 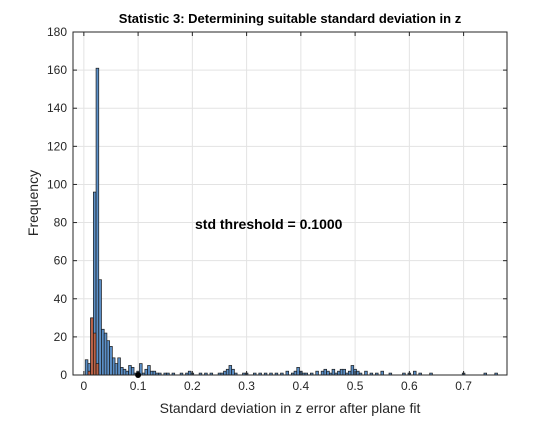 I want to click on y-tick-label: 20, so click(x=61, y=337).